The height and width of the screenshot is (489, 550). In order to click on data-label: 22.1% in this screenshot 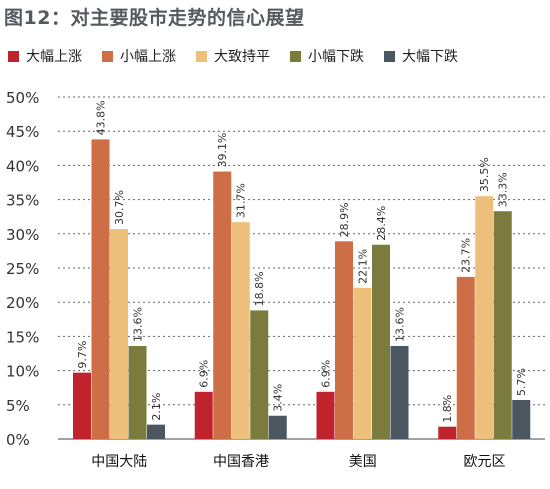, I will do `click(363, 266)`.